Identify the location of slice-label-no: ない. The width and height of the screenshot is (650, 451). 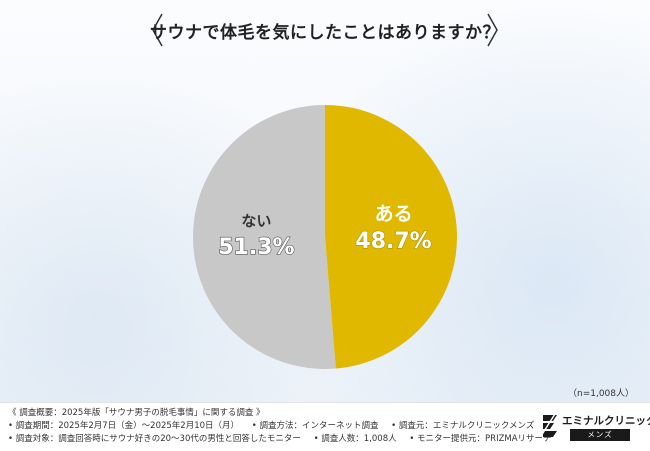
(256, 221).